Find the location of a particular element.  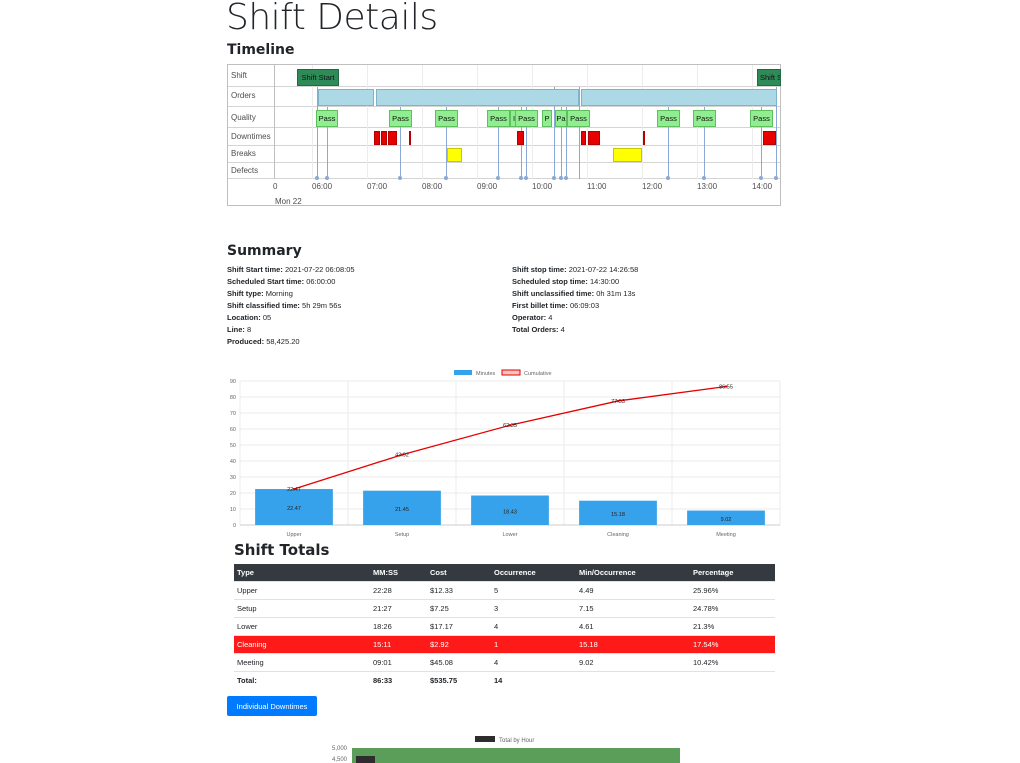

y-tick-label: 20 is located at coordinates (233, 494).